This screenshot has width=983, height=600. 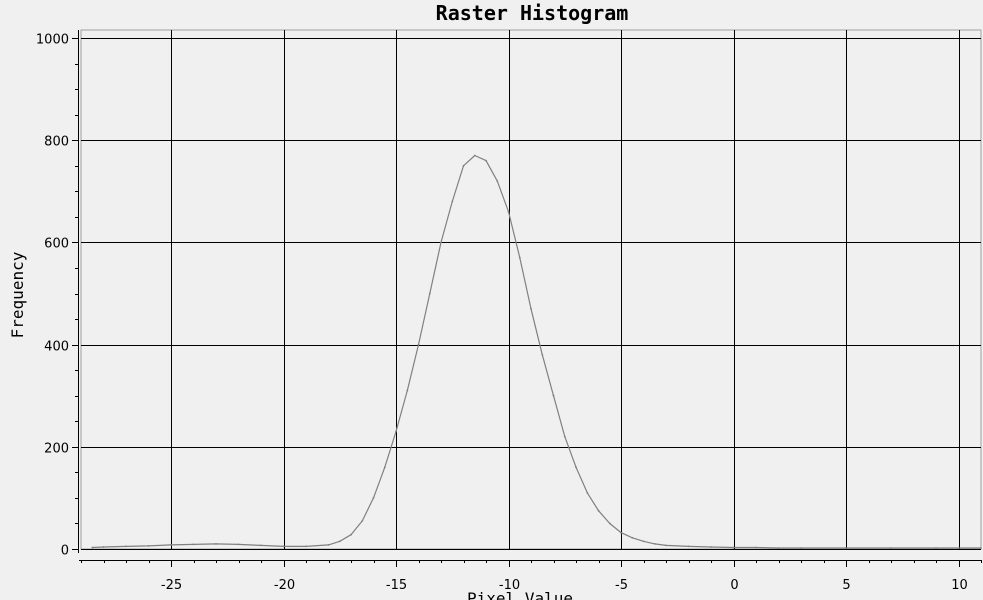 What do you see at coordinates (520, 594) in the screenshot?
I see `x-axis-label: Pixel Value` at bounding box center [520, 594].